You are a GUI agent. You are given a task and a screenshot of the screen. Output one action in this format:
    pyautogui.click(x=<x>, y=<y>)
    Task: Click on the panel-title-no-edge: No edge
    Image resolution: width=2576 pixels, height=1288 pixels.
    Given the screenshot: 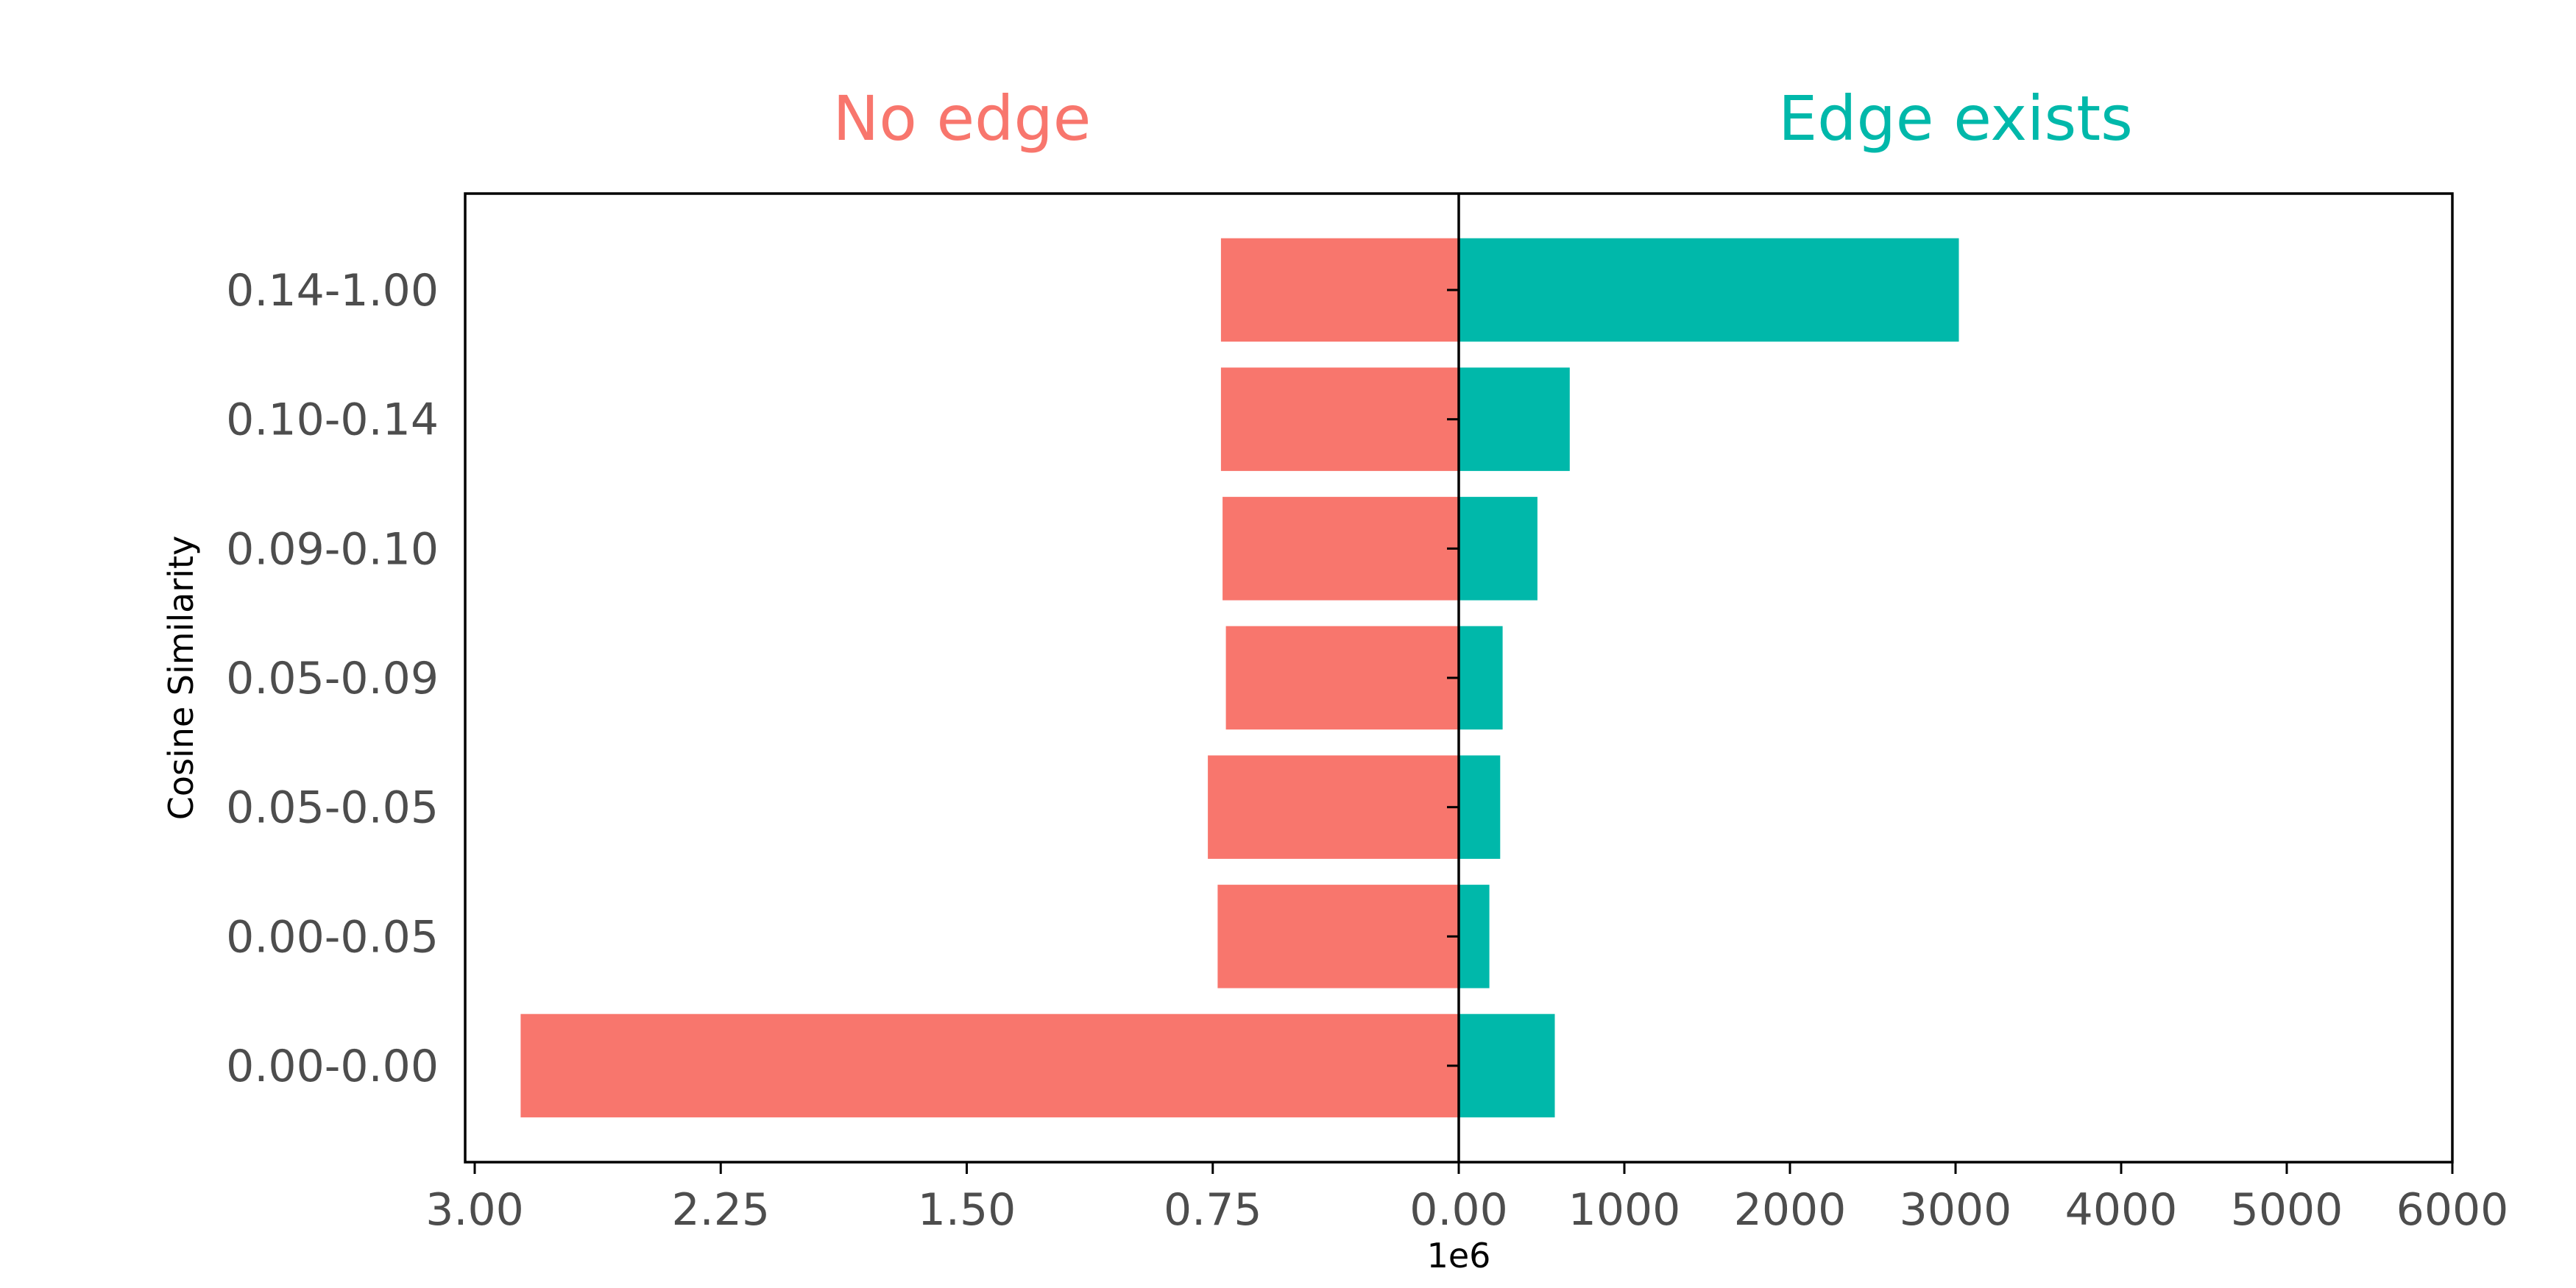 What is the action you would take?
    pyautogui.click(x=962, y=118)
    